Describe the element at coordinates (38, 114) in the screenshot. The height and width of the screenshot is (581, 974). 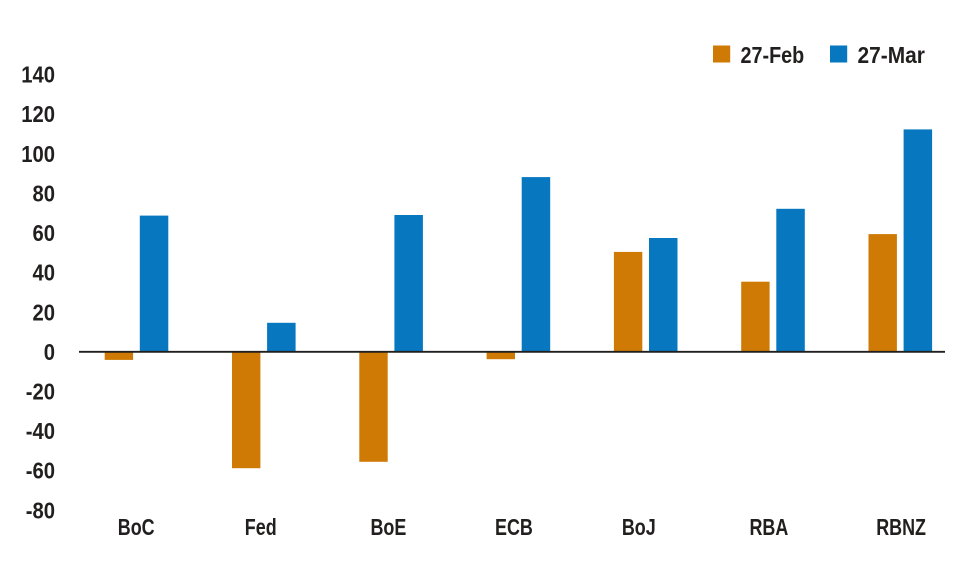
I see `svg-text: 120` at that location.